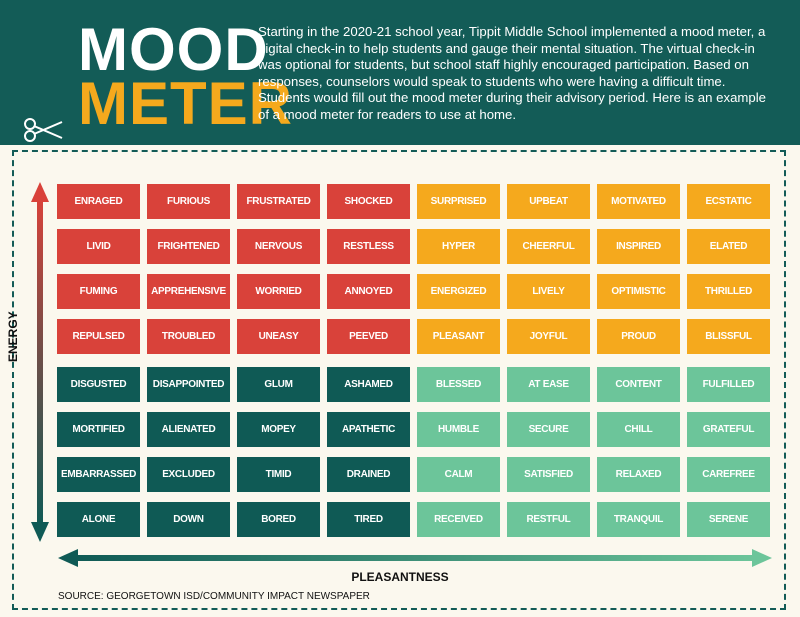  Describe the element at coordinates (368, 336) in the screenshot. I see `mood-cell: PEEVED` at that location.